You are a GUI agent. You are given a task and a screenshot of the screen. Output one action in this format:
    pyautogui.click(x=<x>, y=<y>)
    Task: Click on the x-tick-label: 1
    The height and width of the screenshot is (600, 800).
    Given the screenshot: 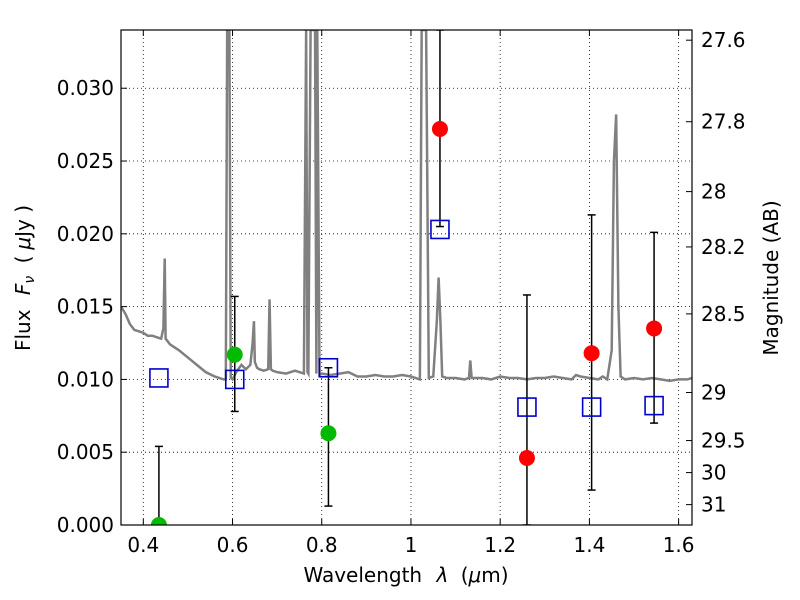 What is the action you would take?
    pyautogui.click(x=411, y=545)
    